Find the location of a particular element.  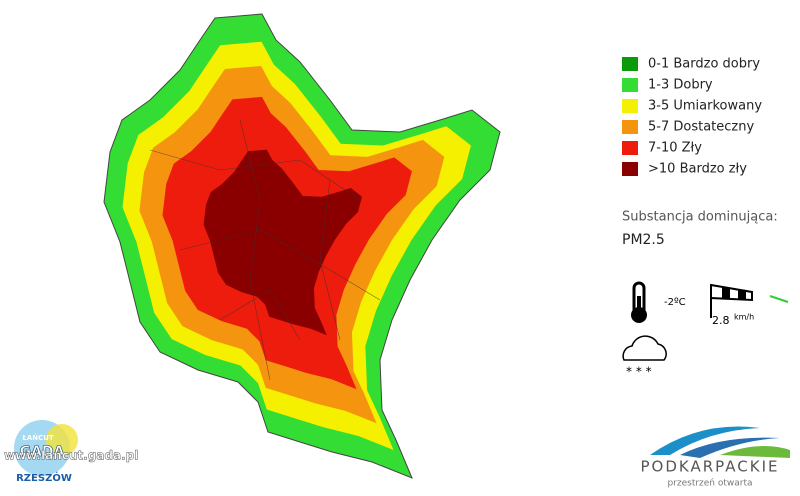

podkarpackie-logo is located at coordinates (720, 442).